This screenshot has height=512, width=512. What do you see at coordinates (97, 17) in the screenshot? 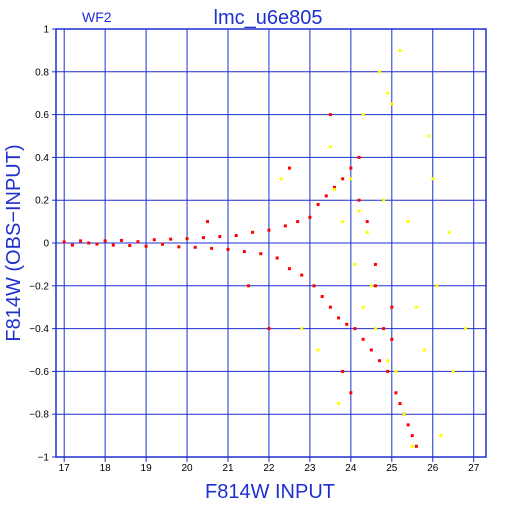
I see `panel-label: WF2` at bounding box center [97, 17].